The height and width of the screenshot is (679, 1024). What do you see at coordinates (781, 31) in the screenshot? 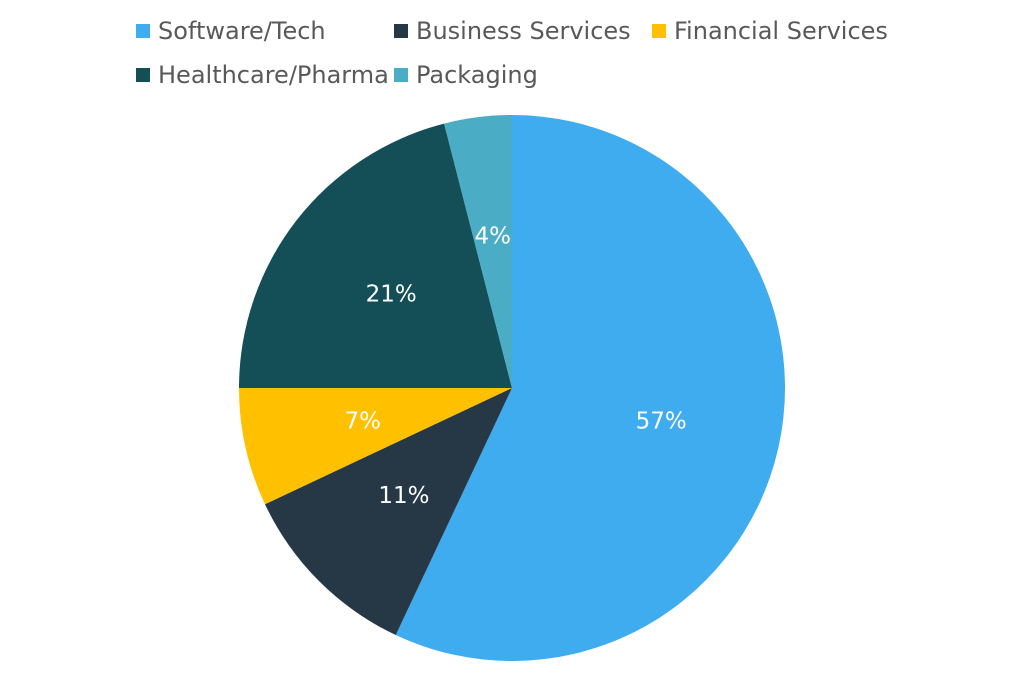
I see `legend-label-financial-services: Financial Services` at bounding box center [781, 31].